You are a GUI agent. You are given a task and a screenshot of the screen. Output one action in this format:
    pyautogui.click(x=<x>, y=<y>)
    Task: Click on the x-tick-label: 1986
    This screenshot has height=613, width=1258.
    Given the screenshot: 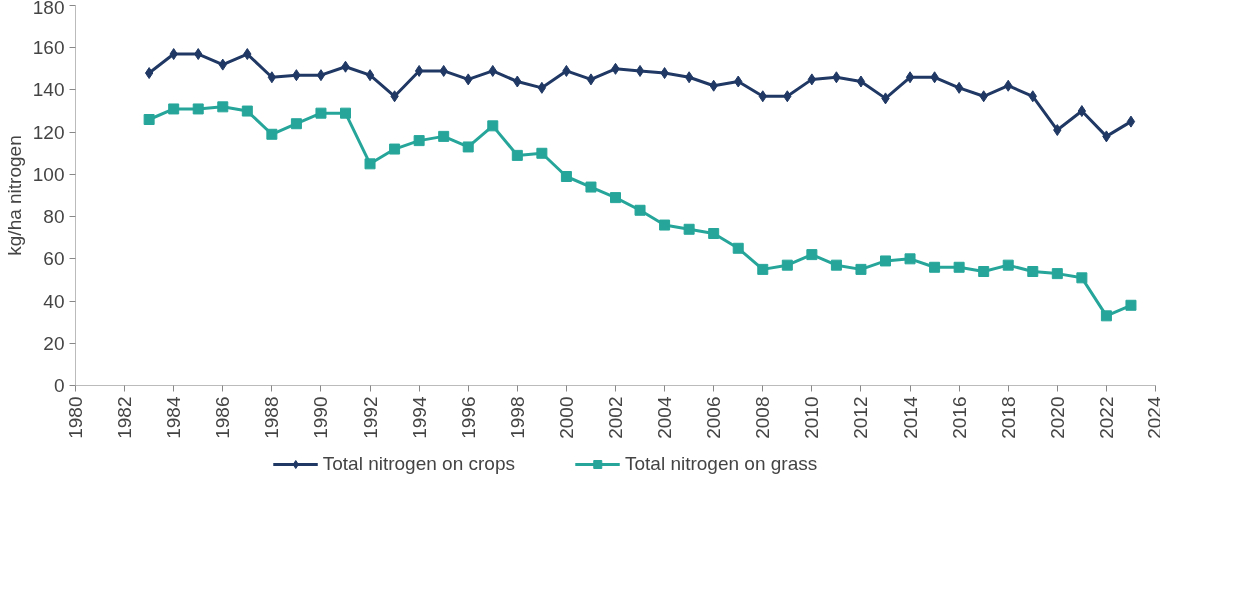 What is the action you would take?
    pyautogui.click(x=223, y=417)
    